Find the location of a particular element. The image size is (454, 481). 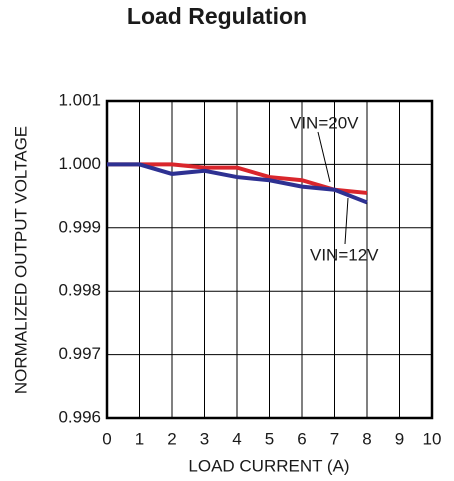

y-axis-label: NORMALIZED OUTPUT VOLTAGE is located at coordinates (20, 260).